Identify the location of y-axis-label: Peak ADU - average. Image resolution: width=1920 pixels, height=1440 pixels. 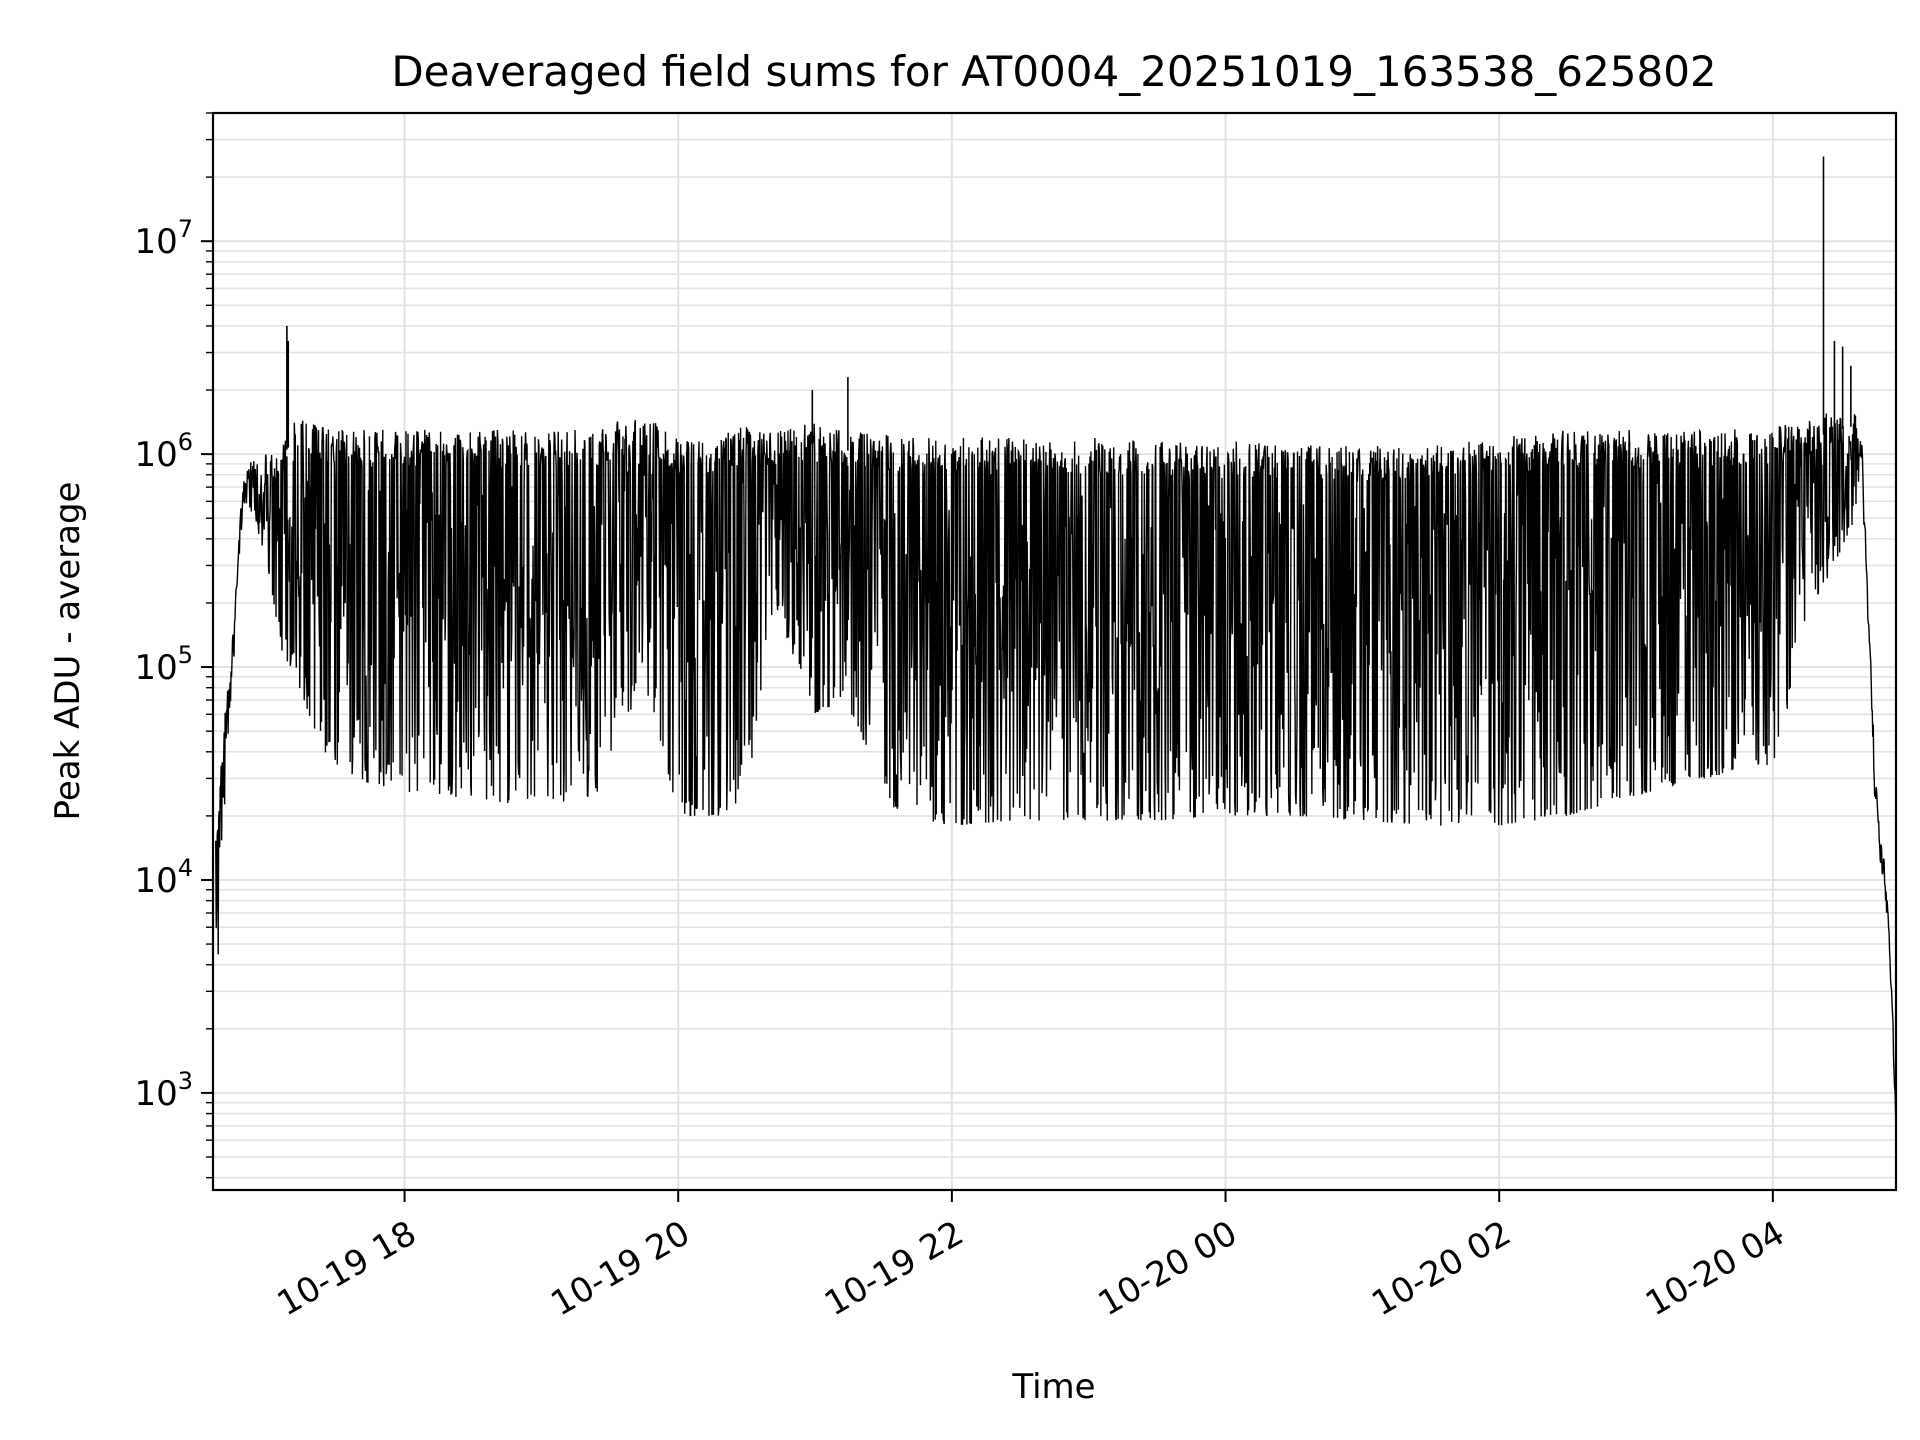
(68, 651).